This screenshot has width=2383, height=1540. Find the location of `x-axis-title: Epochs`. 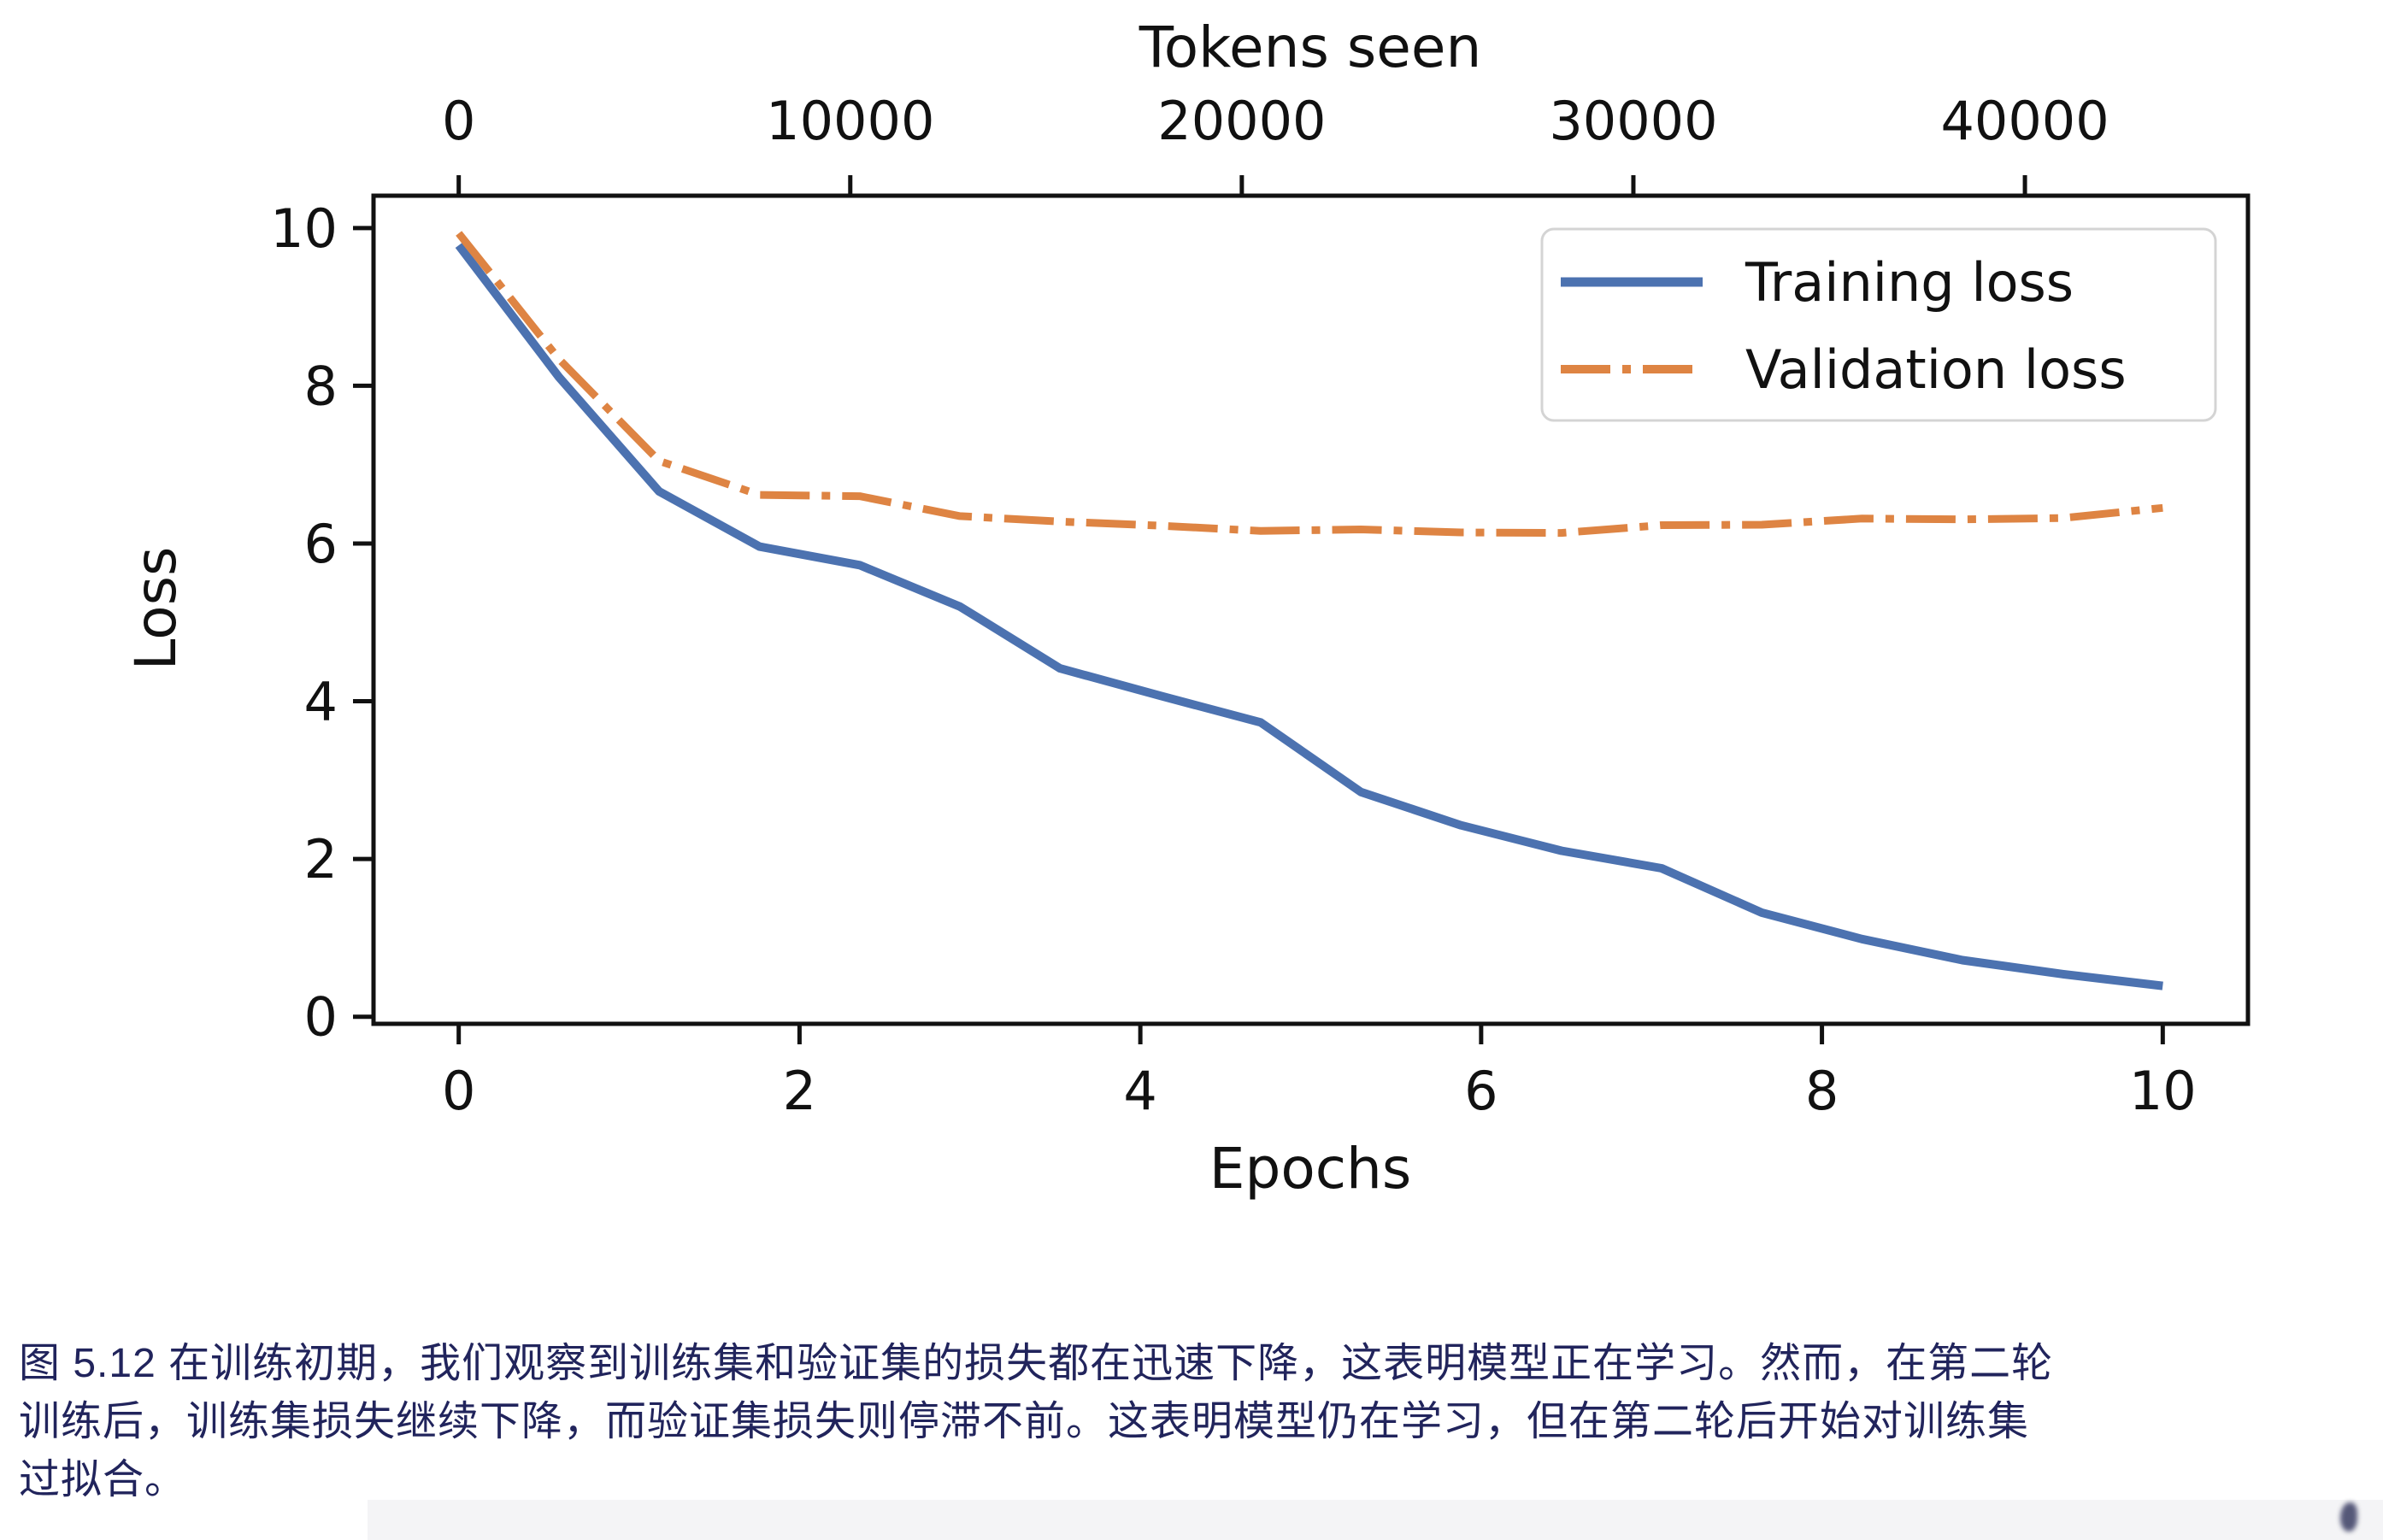

x-axis-title: Epochs is located at coordinates (1310, 1169).